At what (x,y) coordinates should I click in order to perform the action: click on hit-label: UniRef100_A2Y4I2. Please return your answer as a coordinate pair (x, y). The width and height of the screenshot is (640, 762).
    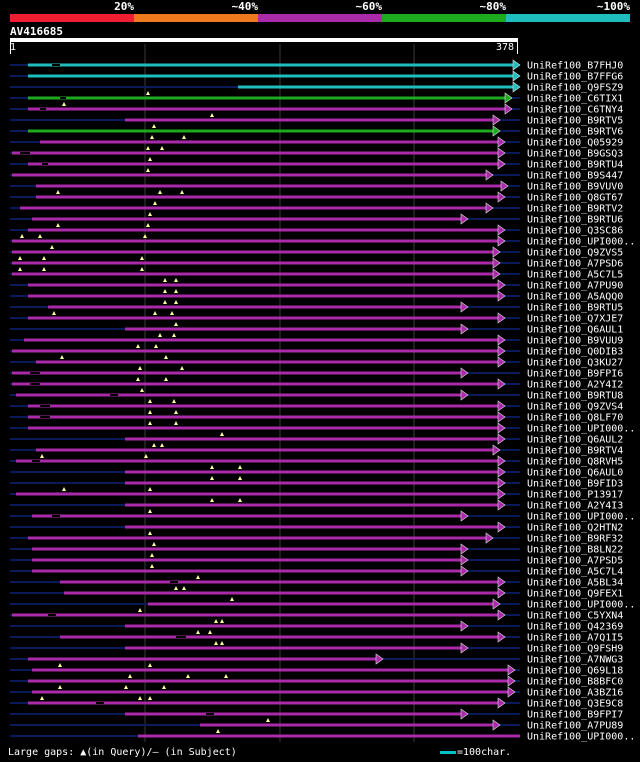
    Looking at the image, I should click on (575, 385).